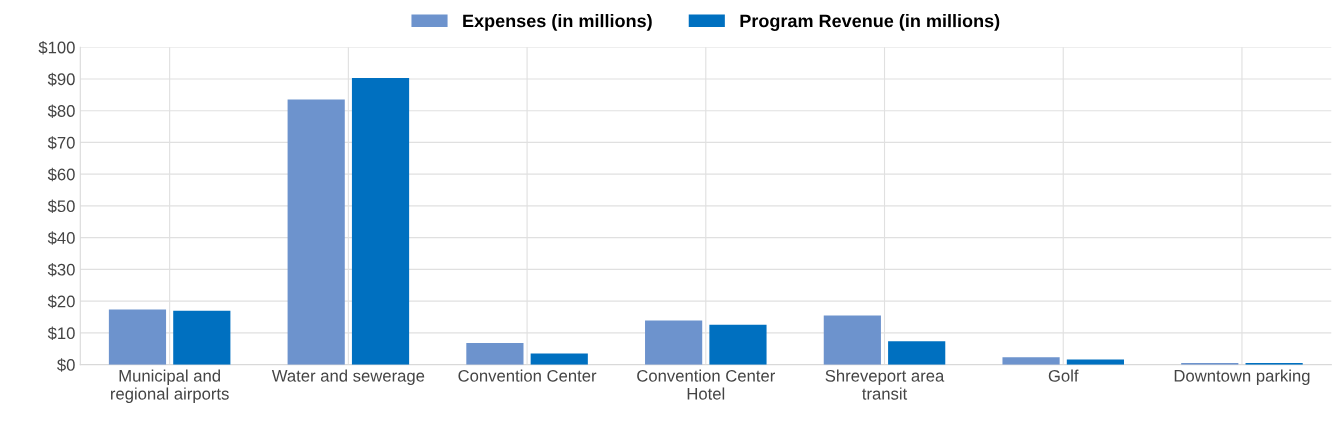 The height and width of the screenshot is (429, 1338). I want to click on legend-label: Expenses (in millions), so click(557, 22).